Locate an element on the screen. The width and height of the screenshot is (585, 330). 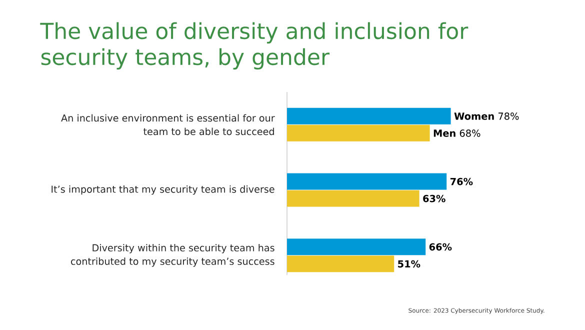
data-label: Men 68% is located at coordinates (457, 133).